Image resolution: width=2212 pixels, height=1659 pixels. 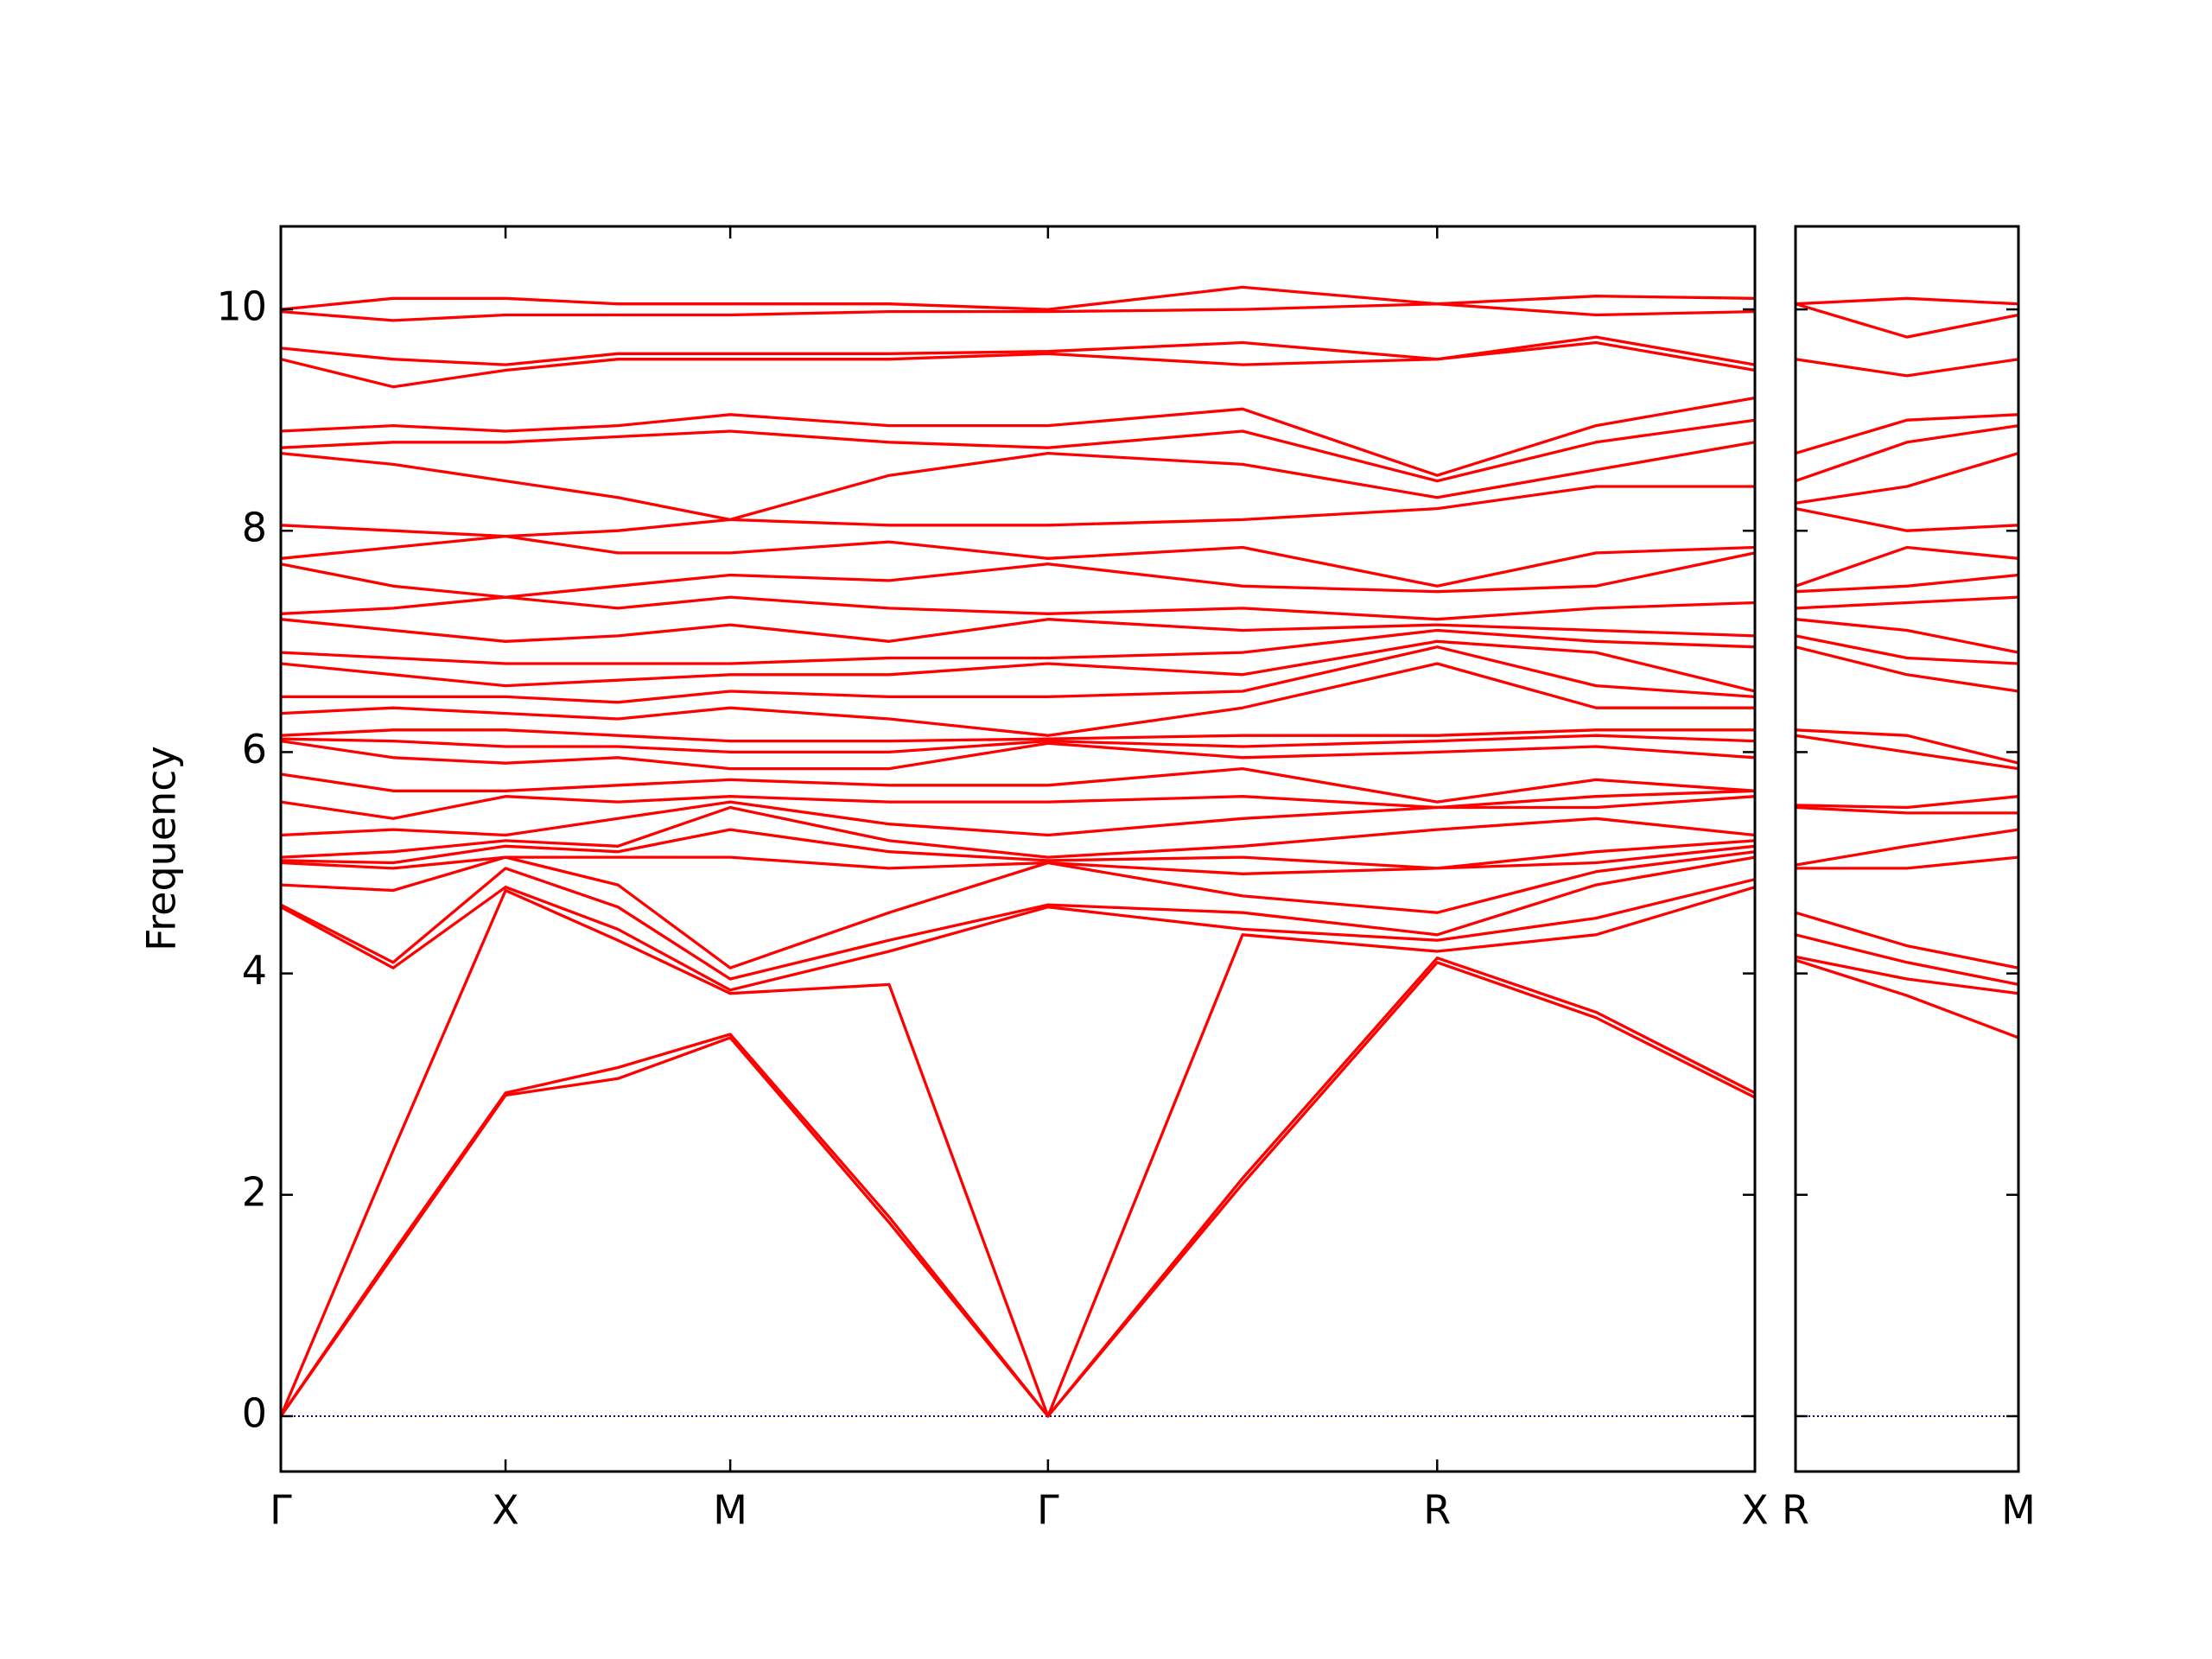 I want to click on y-axis-label: Frequency, so click(x=161, y=848).